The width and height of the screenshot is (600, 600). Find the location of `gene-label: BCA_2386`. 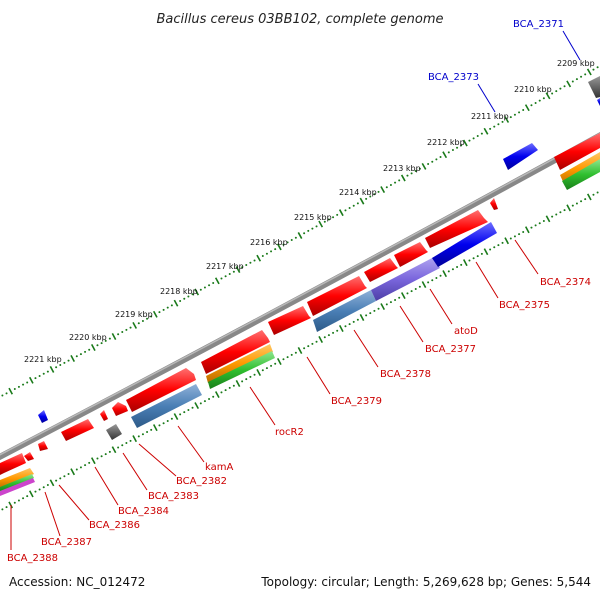

gene-label: BCA_2386 is located at coordinates (114, 525).